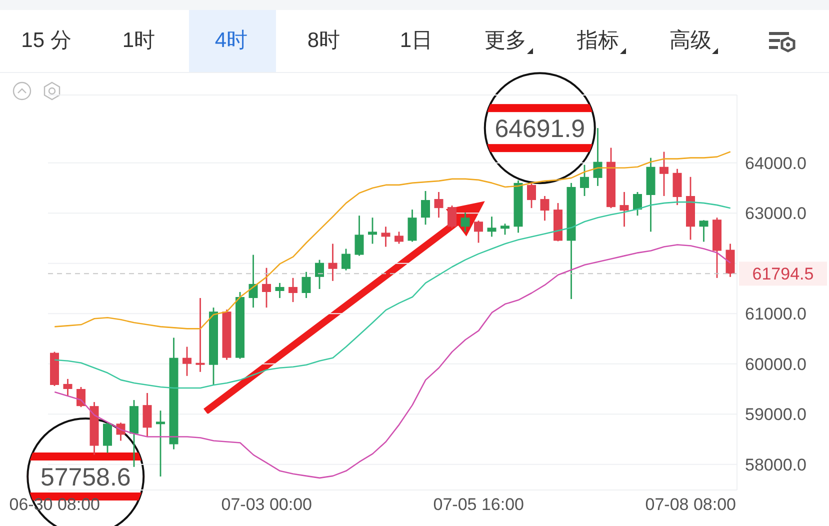 This screenshot has width=829, height=526. I want to click on y-tick-label: 64000.0, so click(775, 163).